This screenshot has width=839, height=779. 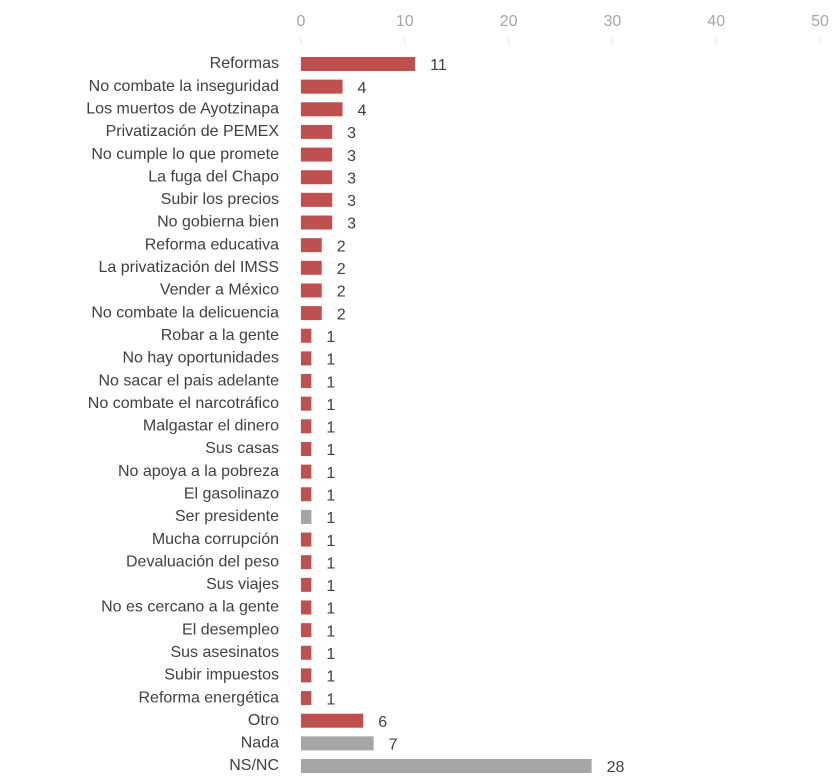 What do you see at coordinates (242, 448) in the screenshot?
I see `category-label: Sus casas` at bounding box center [242, 448].